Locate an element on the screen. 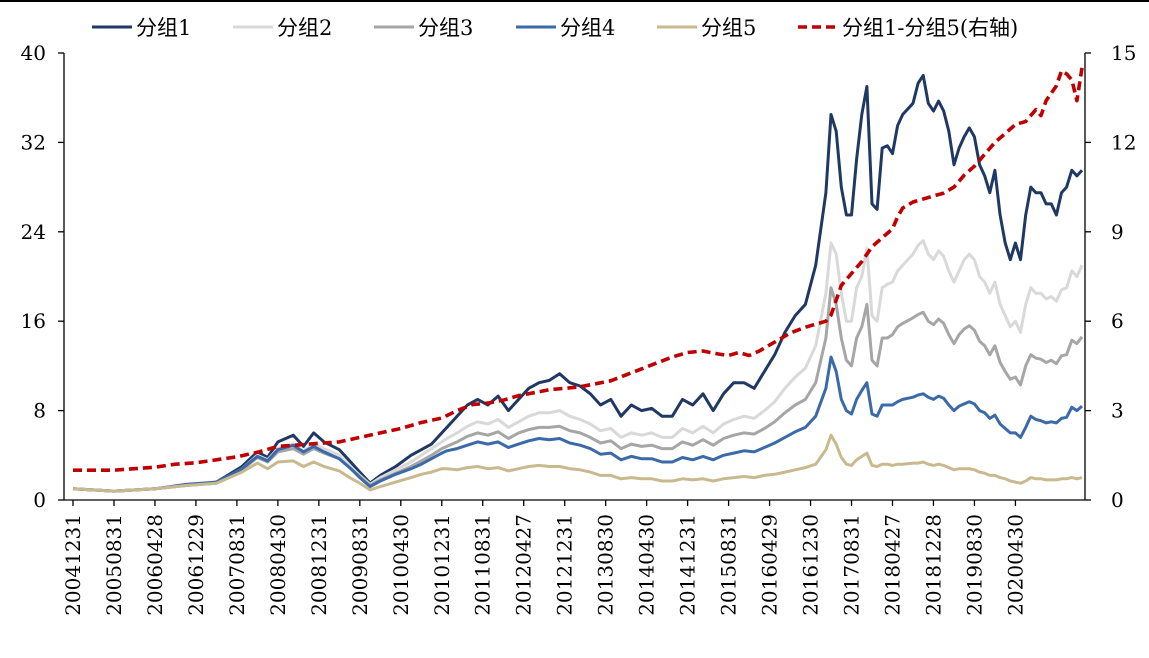 The image size is (1149, 658). x-tick-label: 20190830 is located at coordinates (974, 565).